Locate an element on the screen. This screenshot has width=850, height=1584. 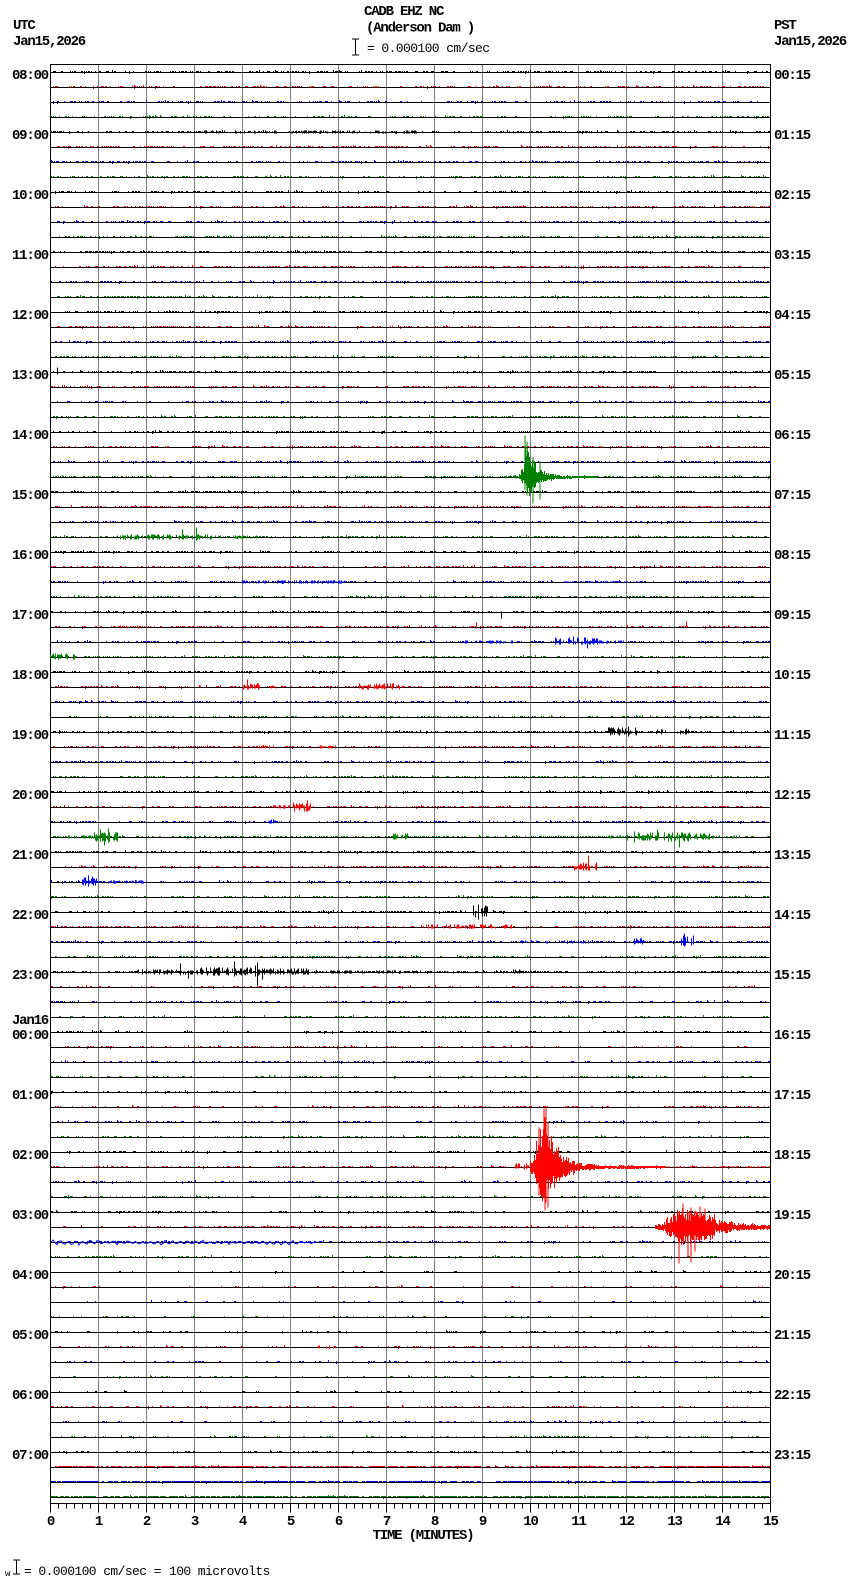
svg-text: 04:15 is located at coordinates (792, 316).